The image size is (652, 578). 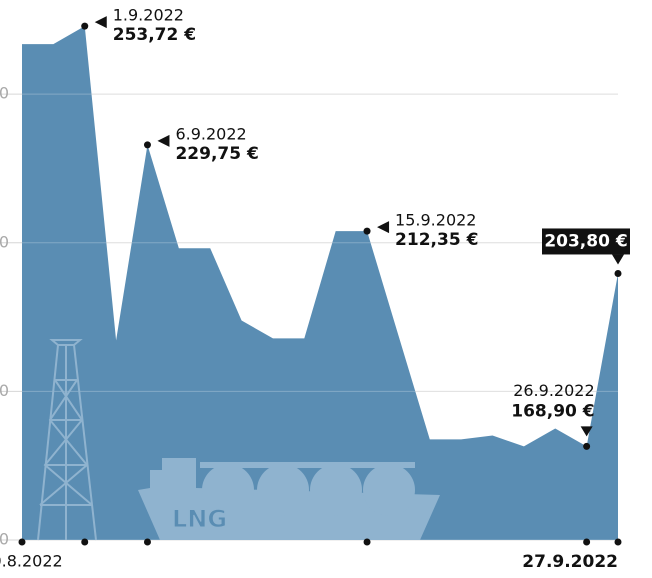 I want to click on ship-label: LNG, so click(x=199, y=519).